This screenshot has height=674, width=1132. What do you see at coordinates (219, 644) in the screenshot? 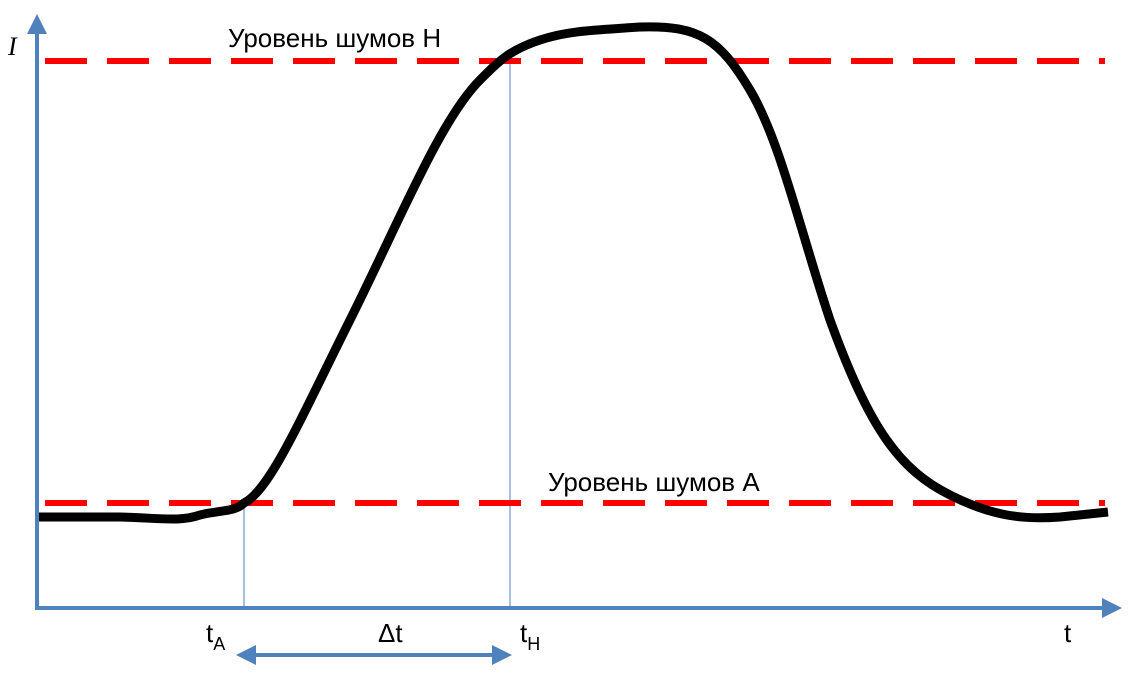
I see `marker-subscript: A` at bounding box center [219, 644].